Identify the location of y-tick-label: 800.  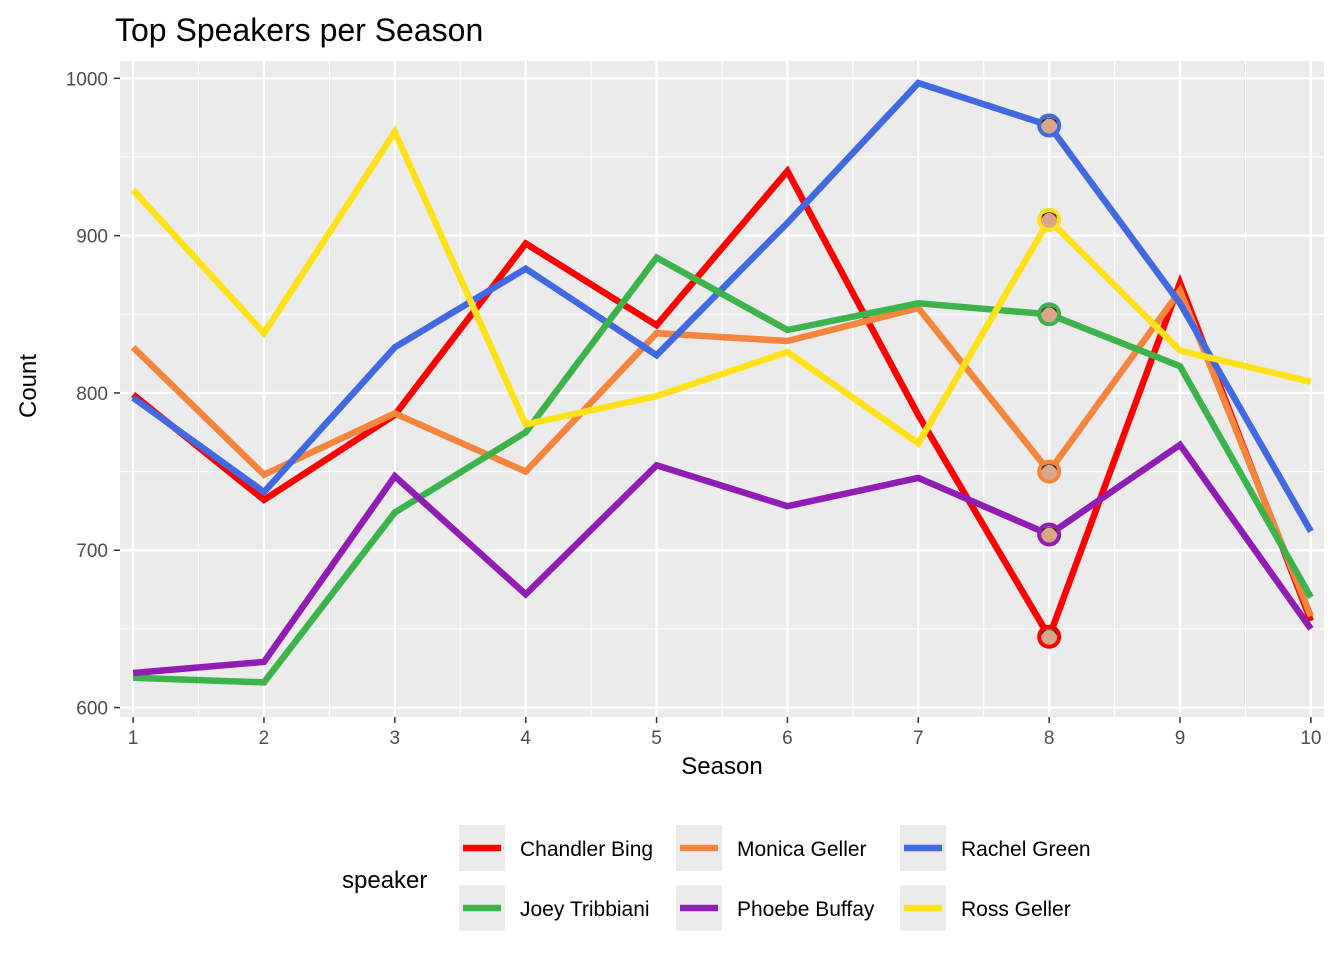
(92, 394).